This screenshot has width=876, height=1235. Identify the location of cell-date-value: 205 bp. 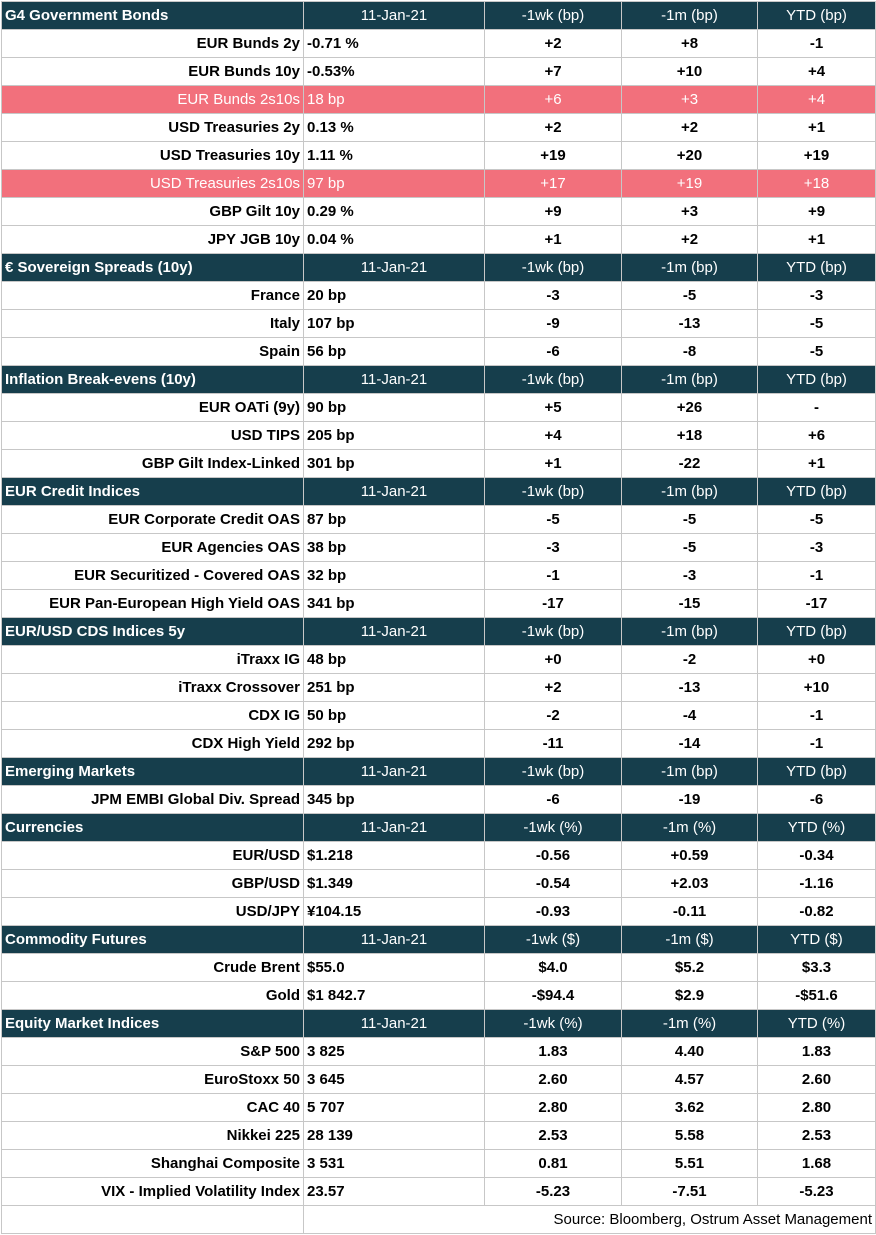
(394, 435).